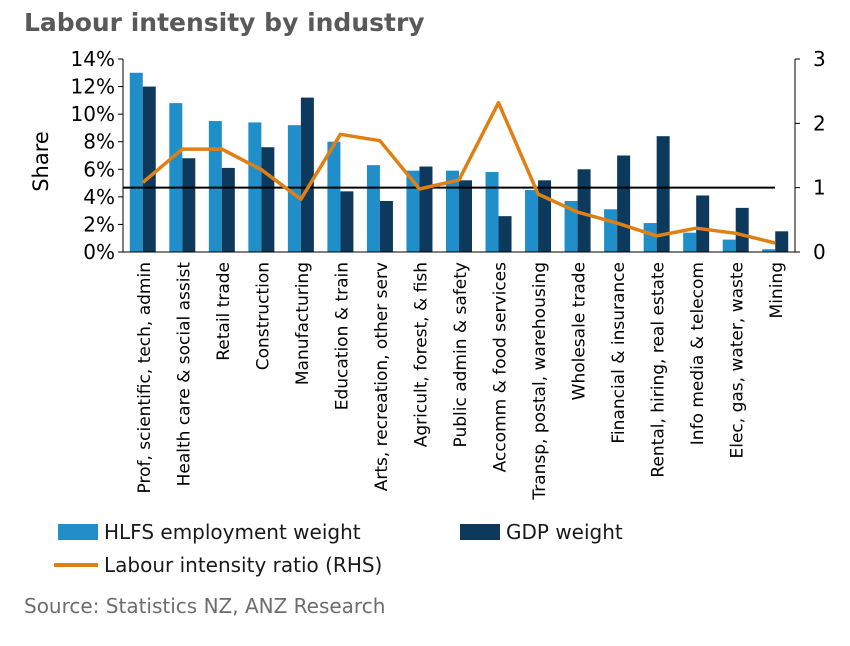 The width and height of the screenshot is (850, 646). I want to click on y-tick-label-left: 8%, so click(99, 142).